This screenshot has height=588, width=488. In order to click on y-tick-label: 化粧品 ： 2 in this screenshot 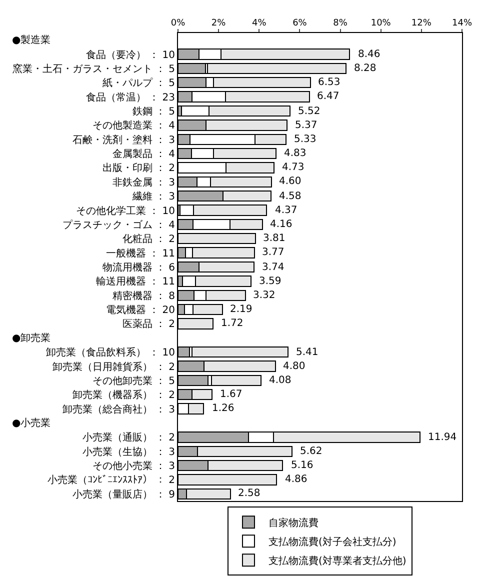, I will do `click(148, 239)`.